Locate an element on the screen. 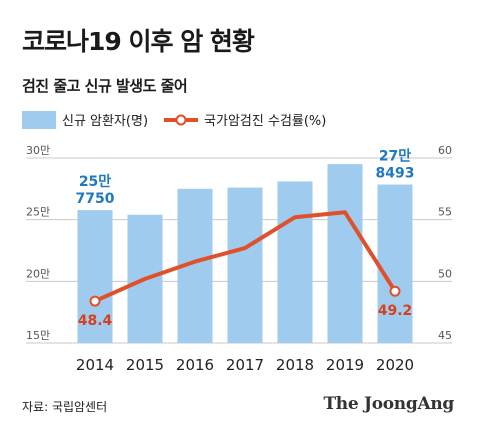  y-right-tick-label: 45 is located at coordinates (445, 335).